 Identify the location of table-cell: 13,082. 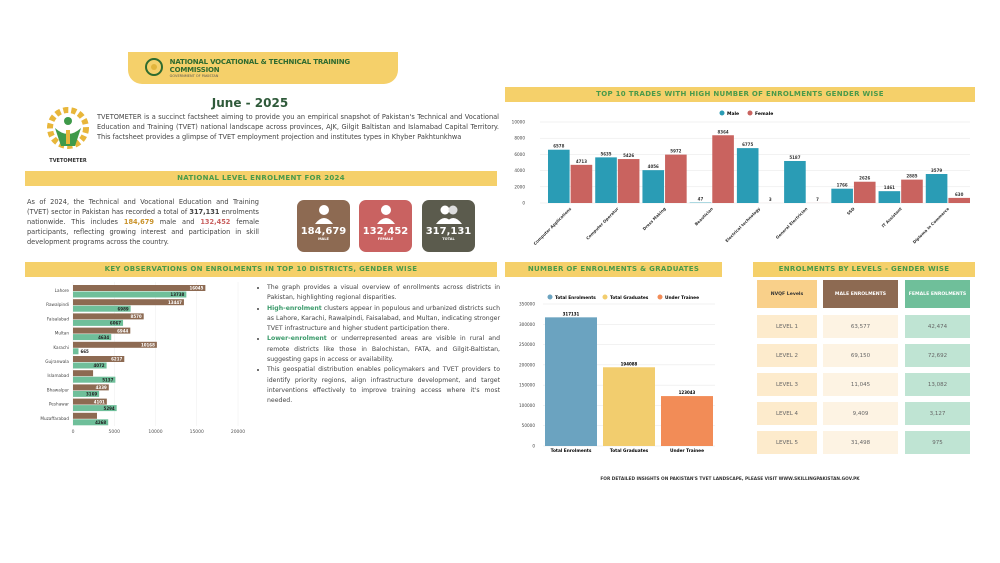
(937, 384).